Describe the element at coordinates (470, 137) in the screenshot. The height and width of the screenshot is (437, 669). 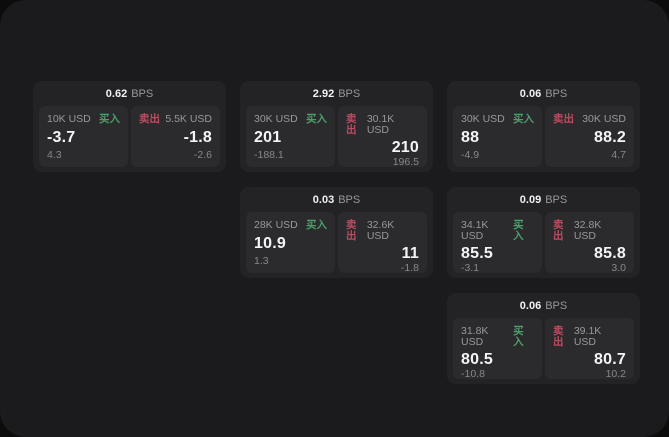
I see `buy-price: 88` at that location.